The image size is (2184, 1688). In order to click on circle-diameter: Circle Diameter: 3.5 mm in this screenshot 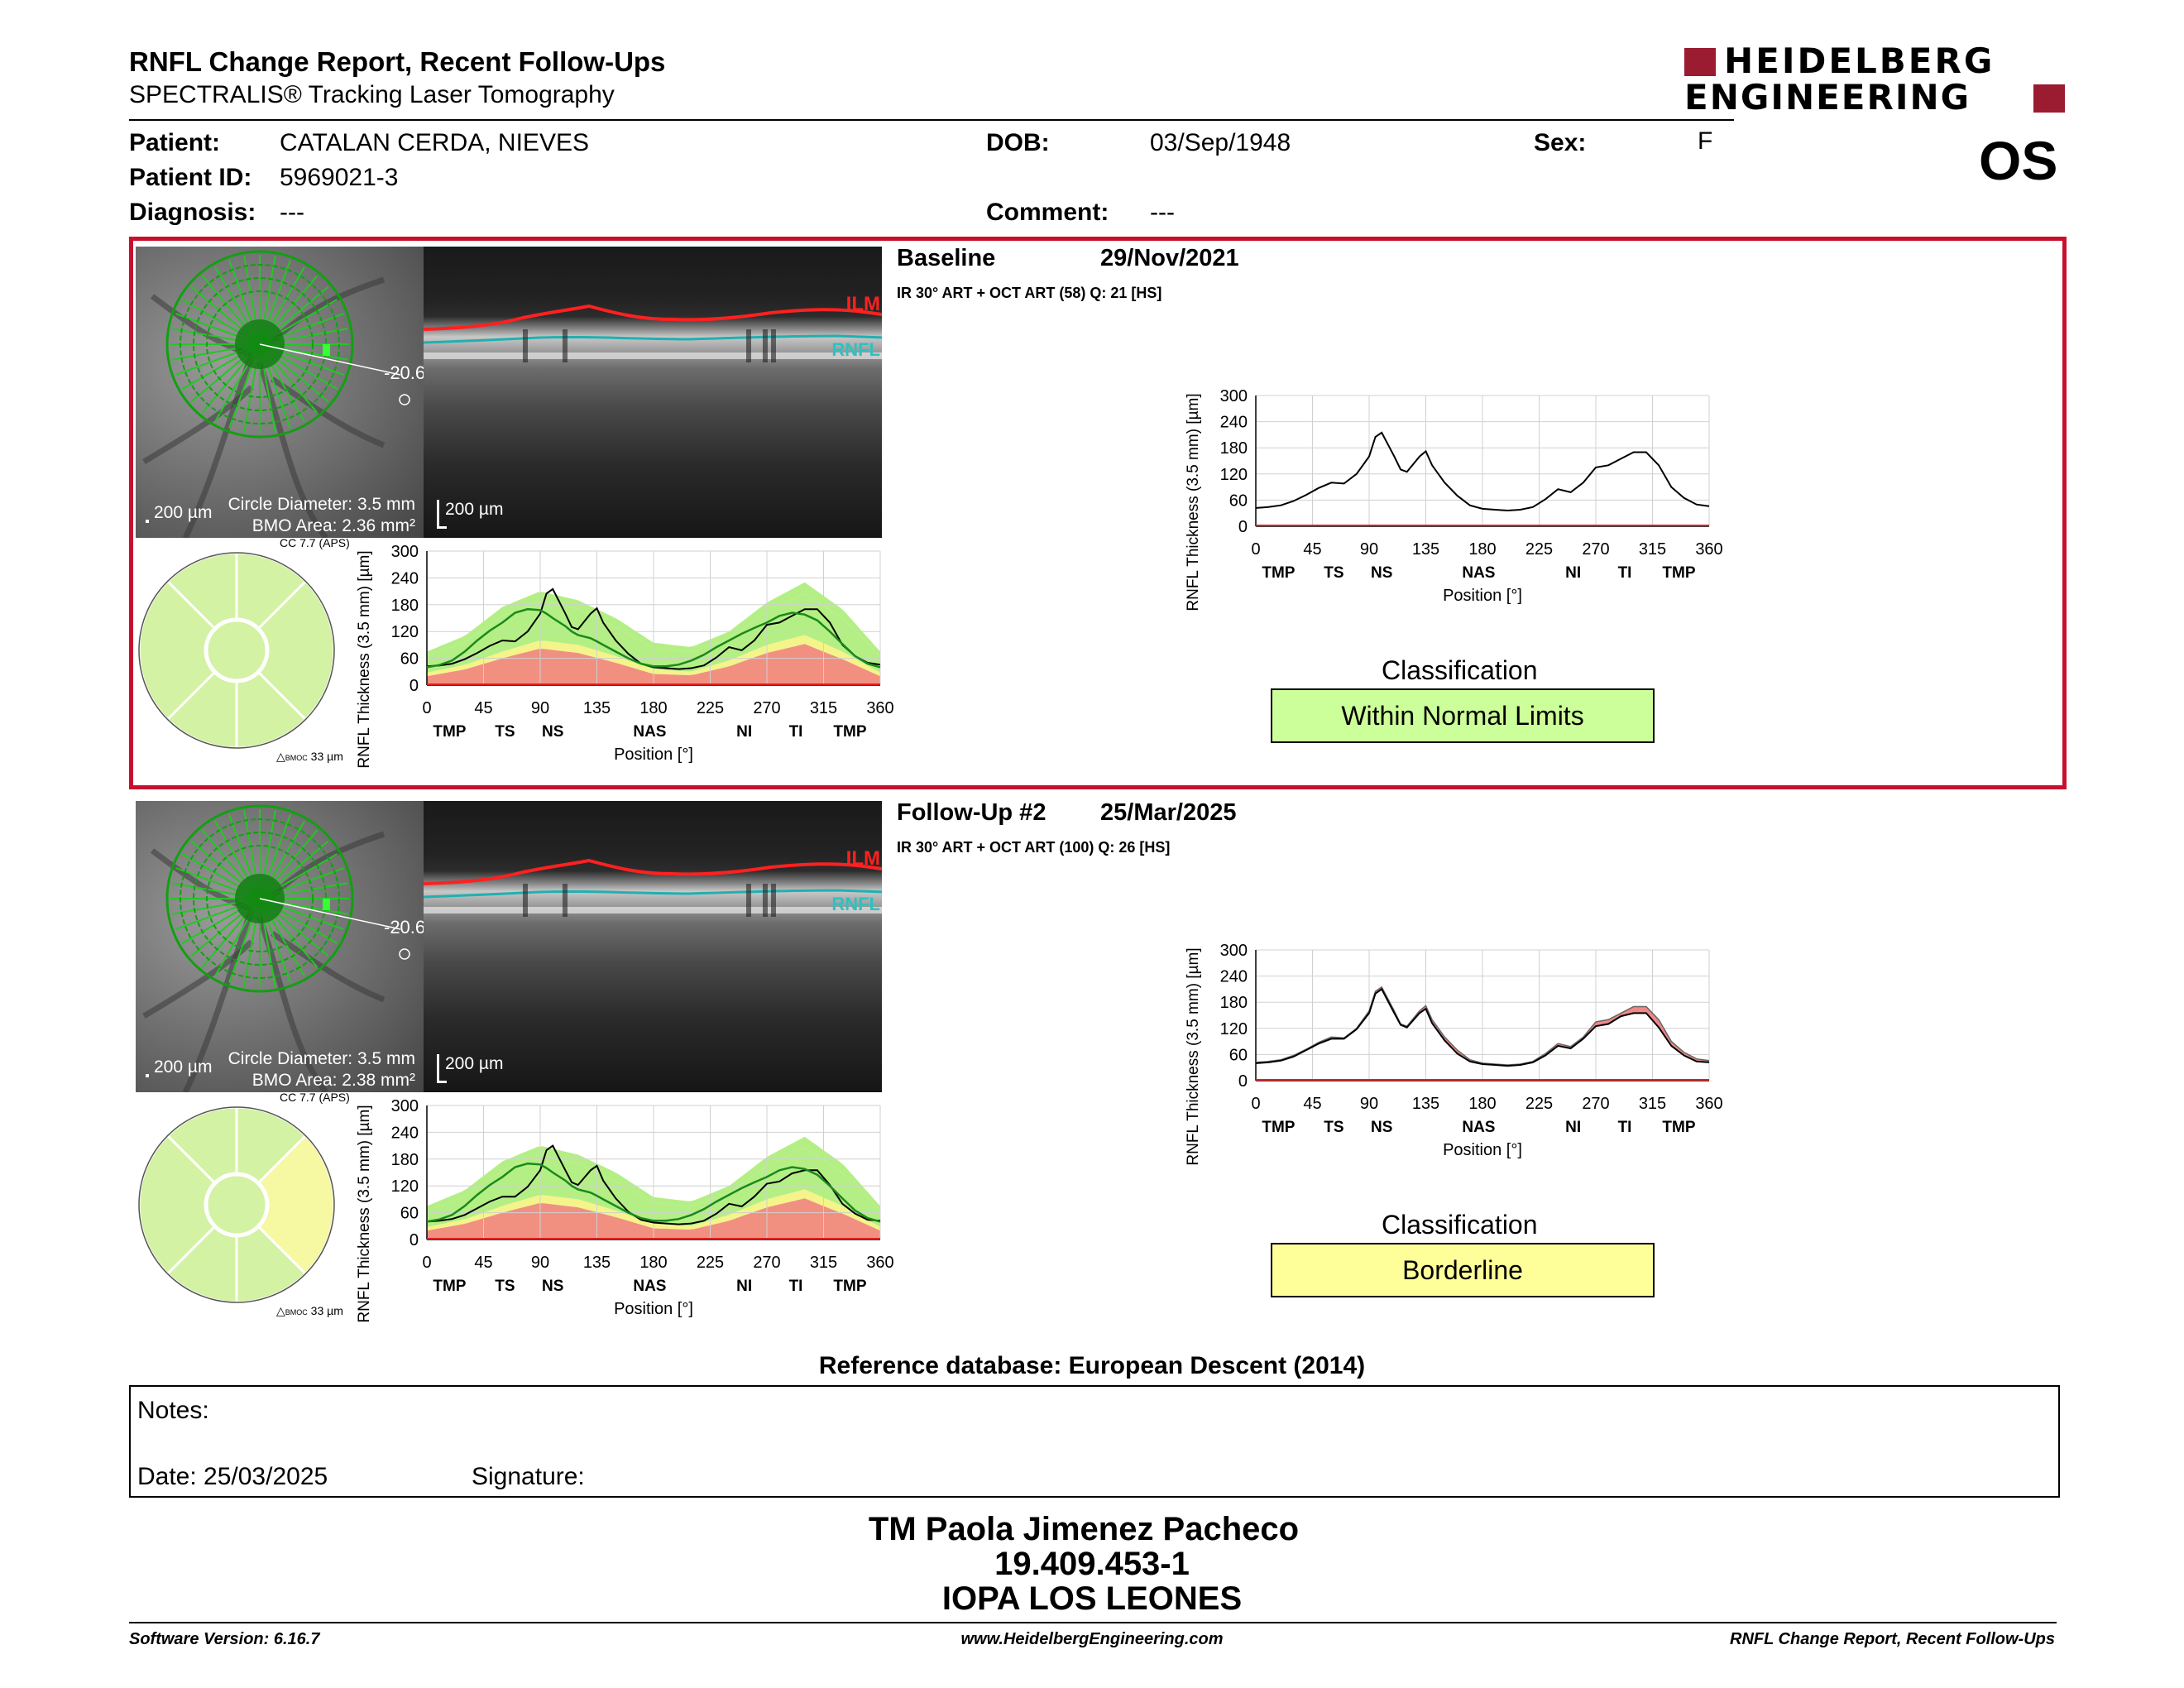, I will do `click(321, 1058)`.